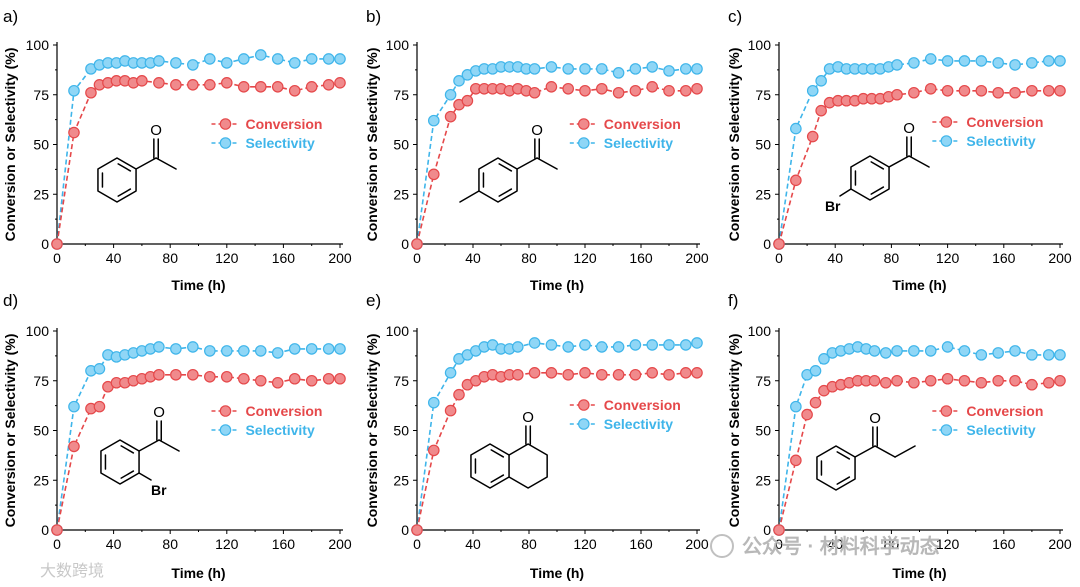  Describe the element at coordinates (10, 16) in the screenshot. I see `panel-label: a)` at that location.